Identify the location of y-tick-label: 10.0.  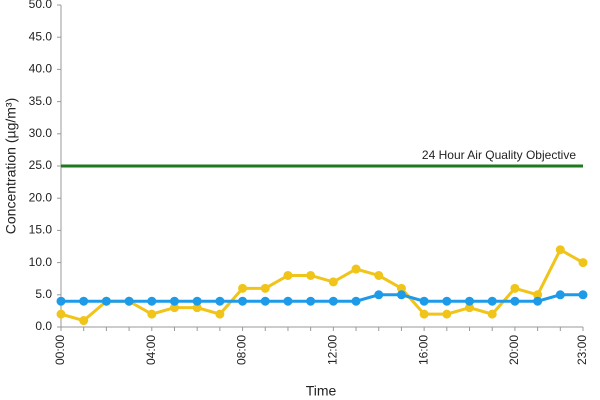
(41, 262).